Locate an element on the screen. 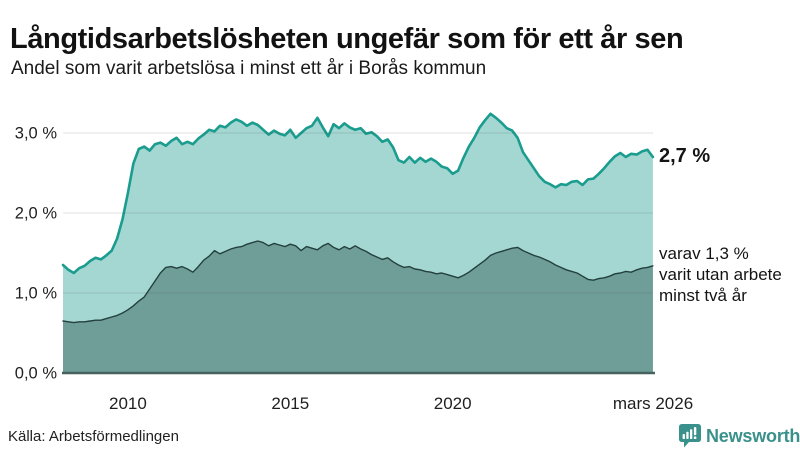 Image resolution: width=800 pixels, height=450 pixels. newsworthy-logo-icon is located at coordinates (690, 435).